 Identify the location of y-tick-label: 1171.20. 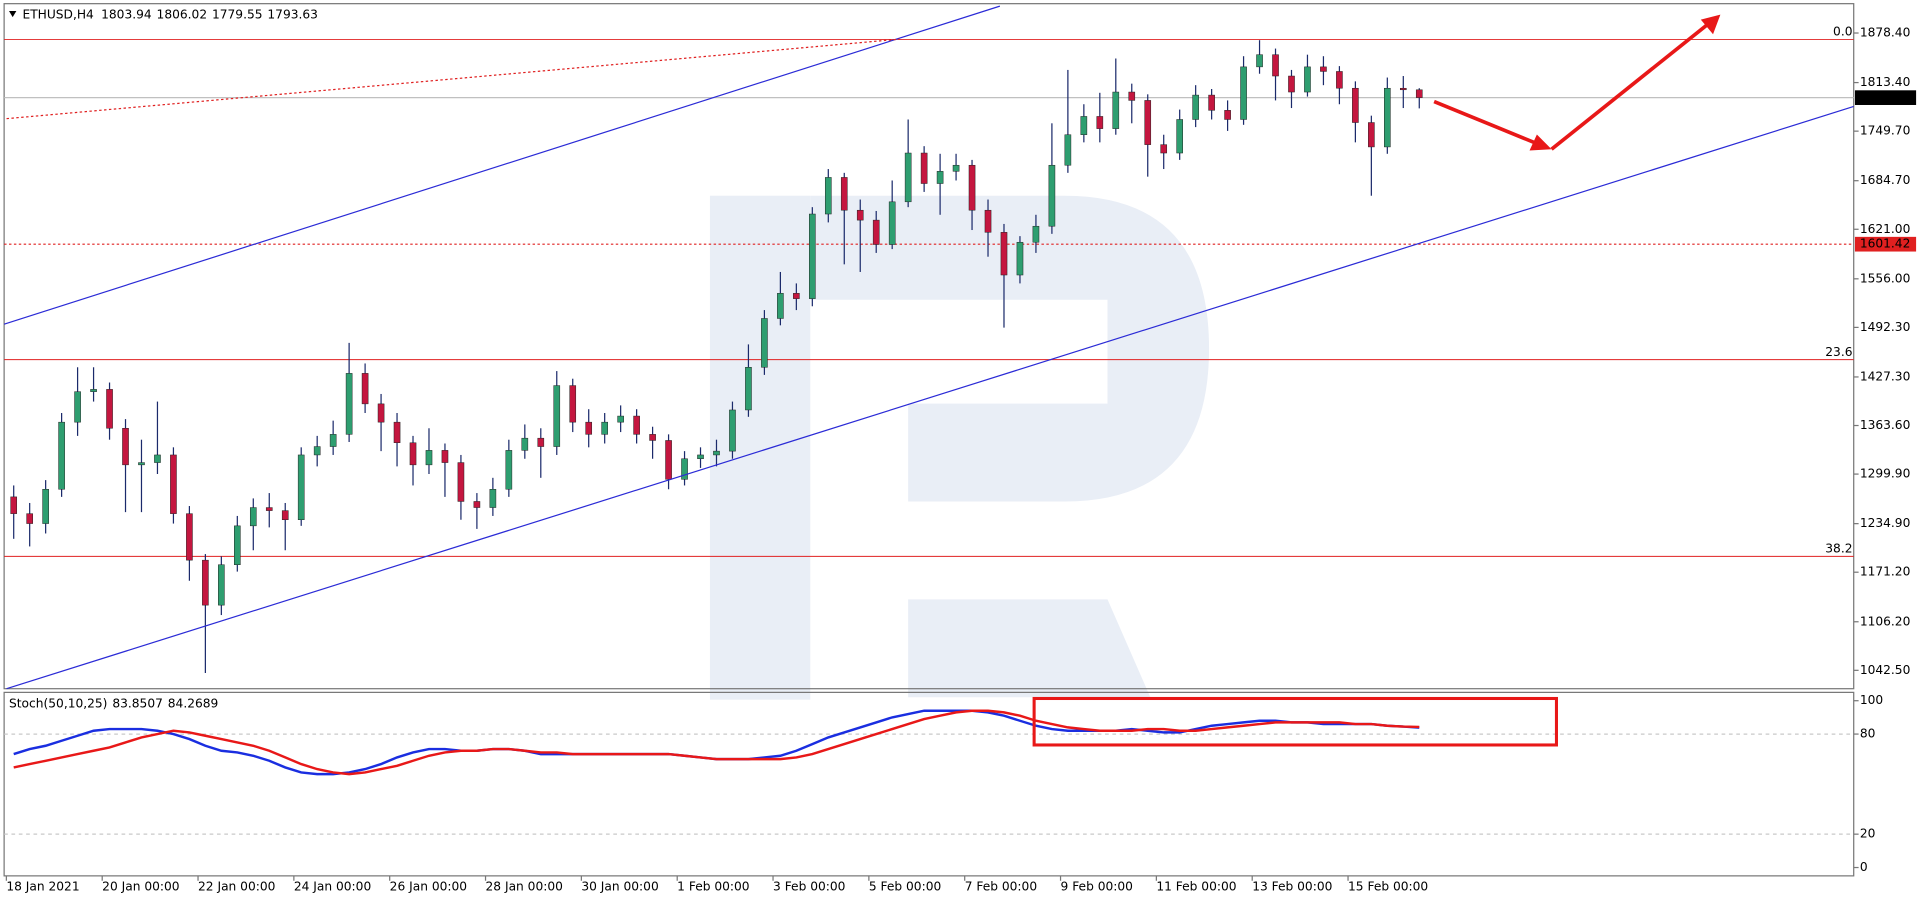
(1885, 572).